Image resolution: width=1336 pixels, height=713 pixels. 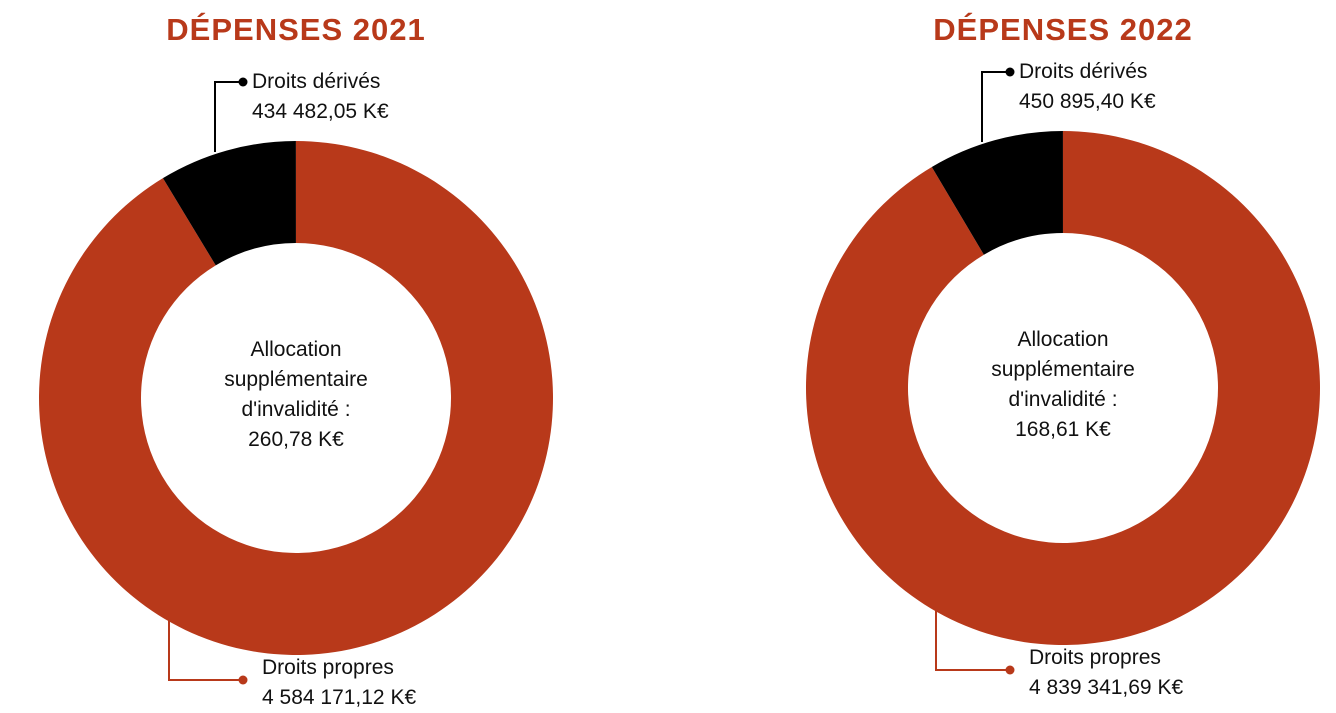 I want to click on chart-title: DÉPENSES 2021, so click(x=296, y=29).